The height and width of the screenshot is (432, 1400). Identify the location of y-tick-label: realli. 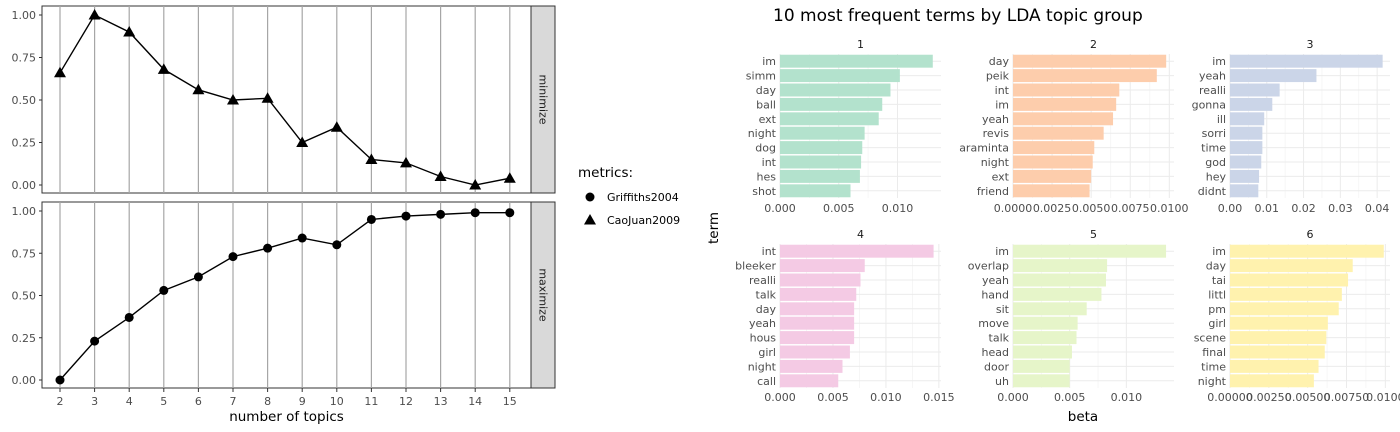
(1212, 90).